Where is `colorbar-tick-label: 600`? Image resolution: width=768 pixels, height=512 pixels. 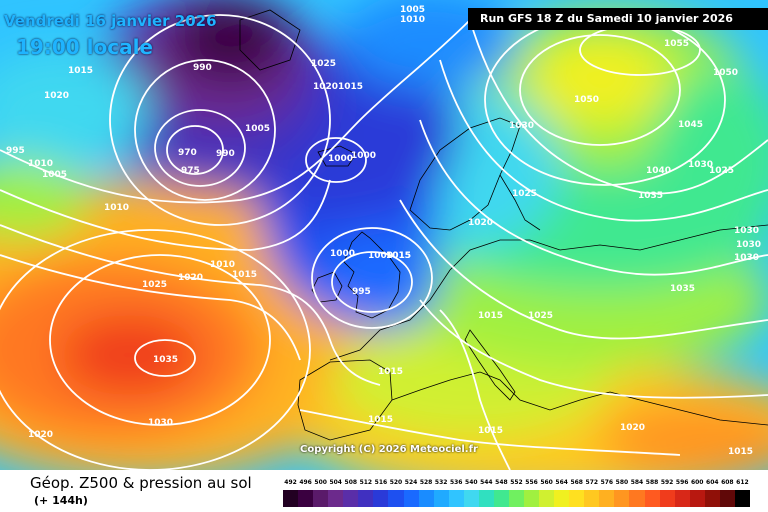
colorbar-tick-label: 600 is located at coordinates (697, 482).